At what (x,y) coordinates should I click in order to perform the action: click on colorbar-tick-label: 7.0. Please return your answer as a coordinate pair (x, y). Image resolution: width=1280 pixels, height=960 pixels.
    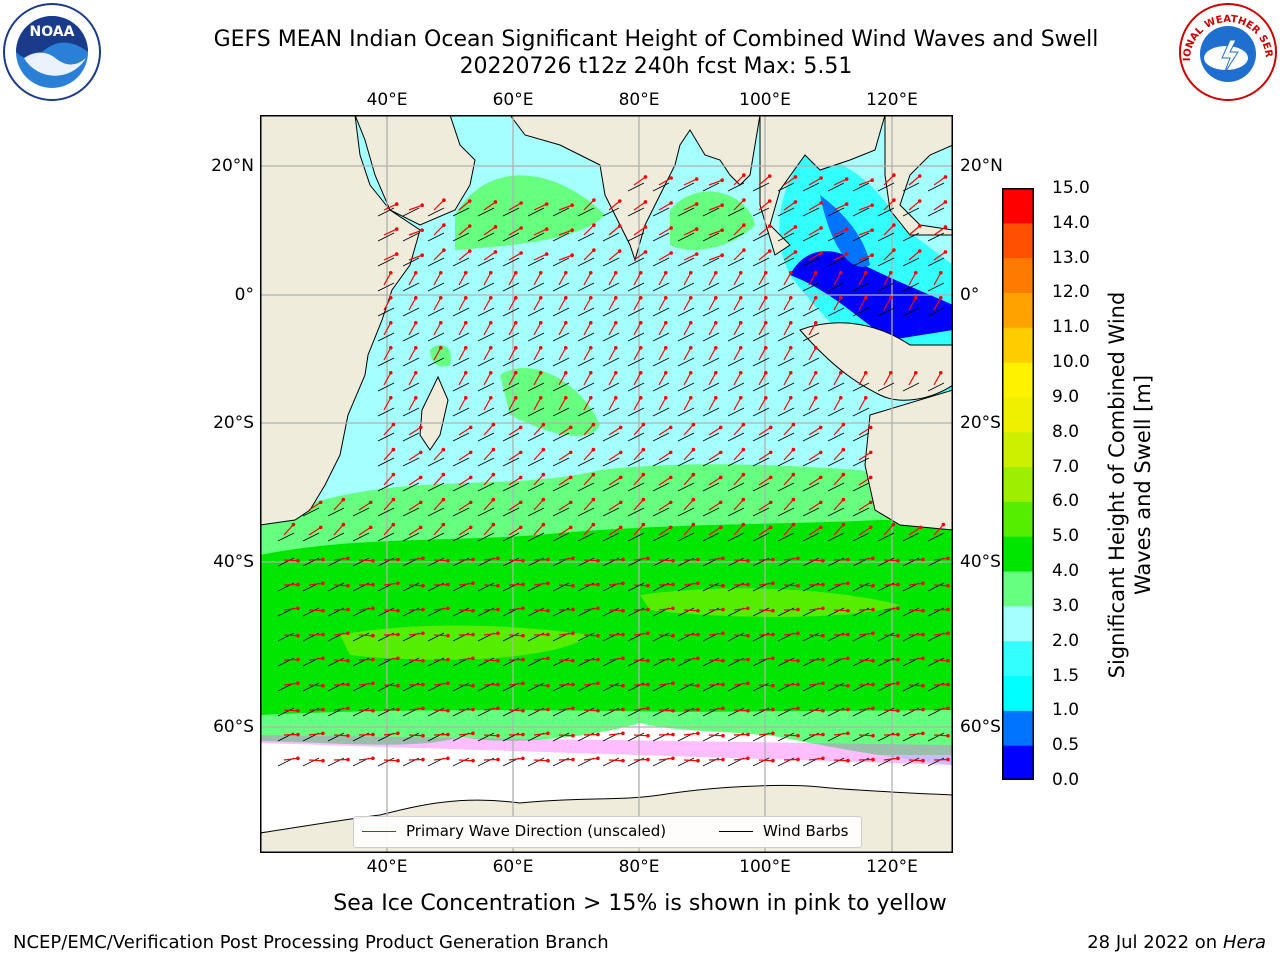
    Looking at the image, I should click on (1066, 466).